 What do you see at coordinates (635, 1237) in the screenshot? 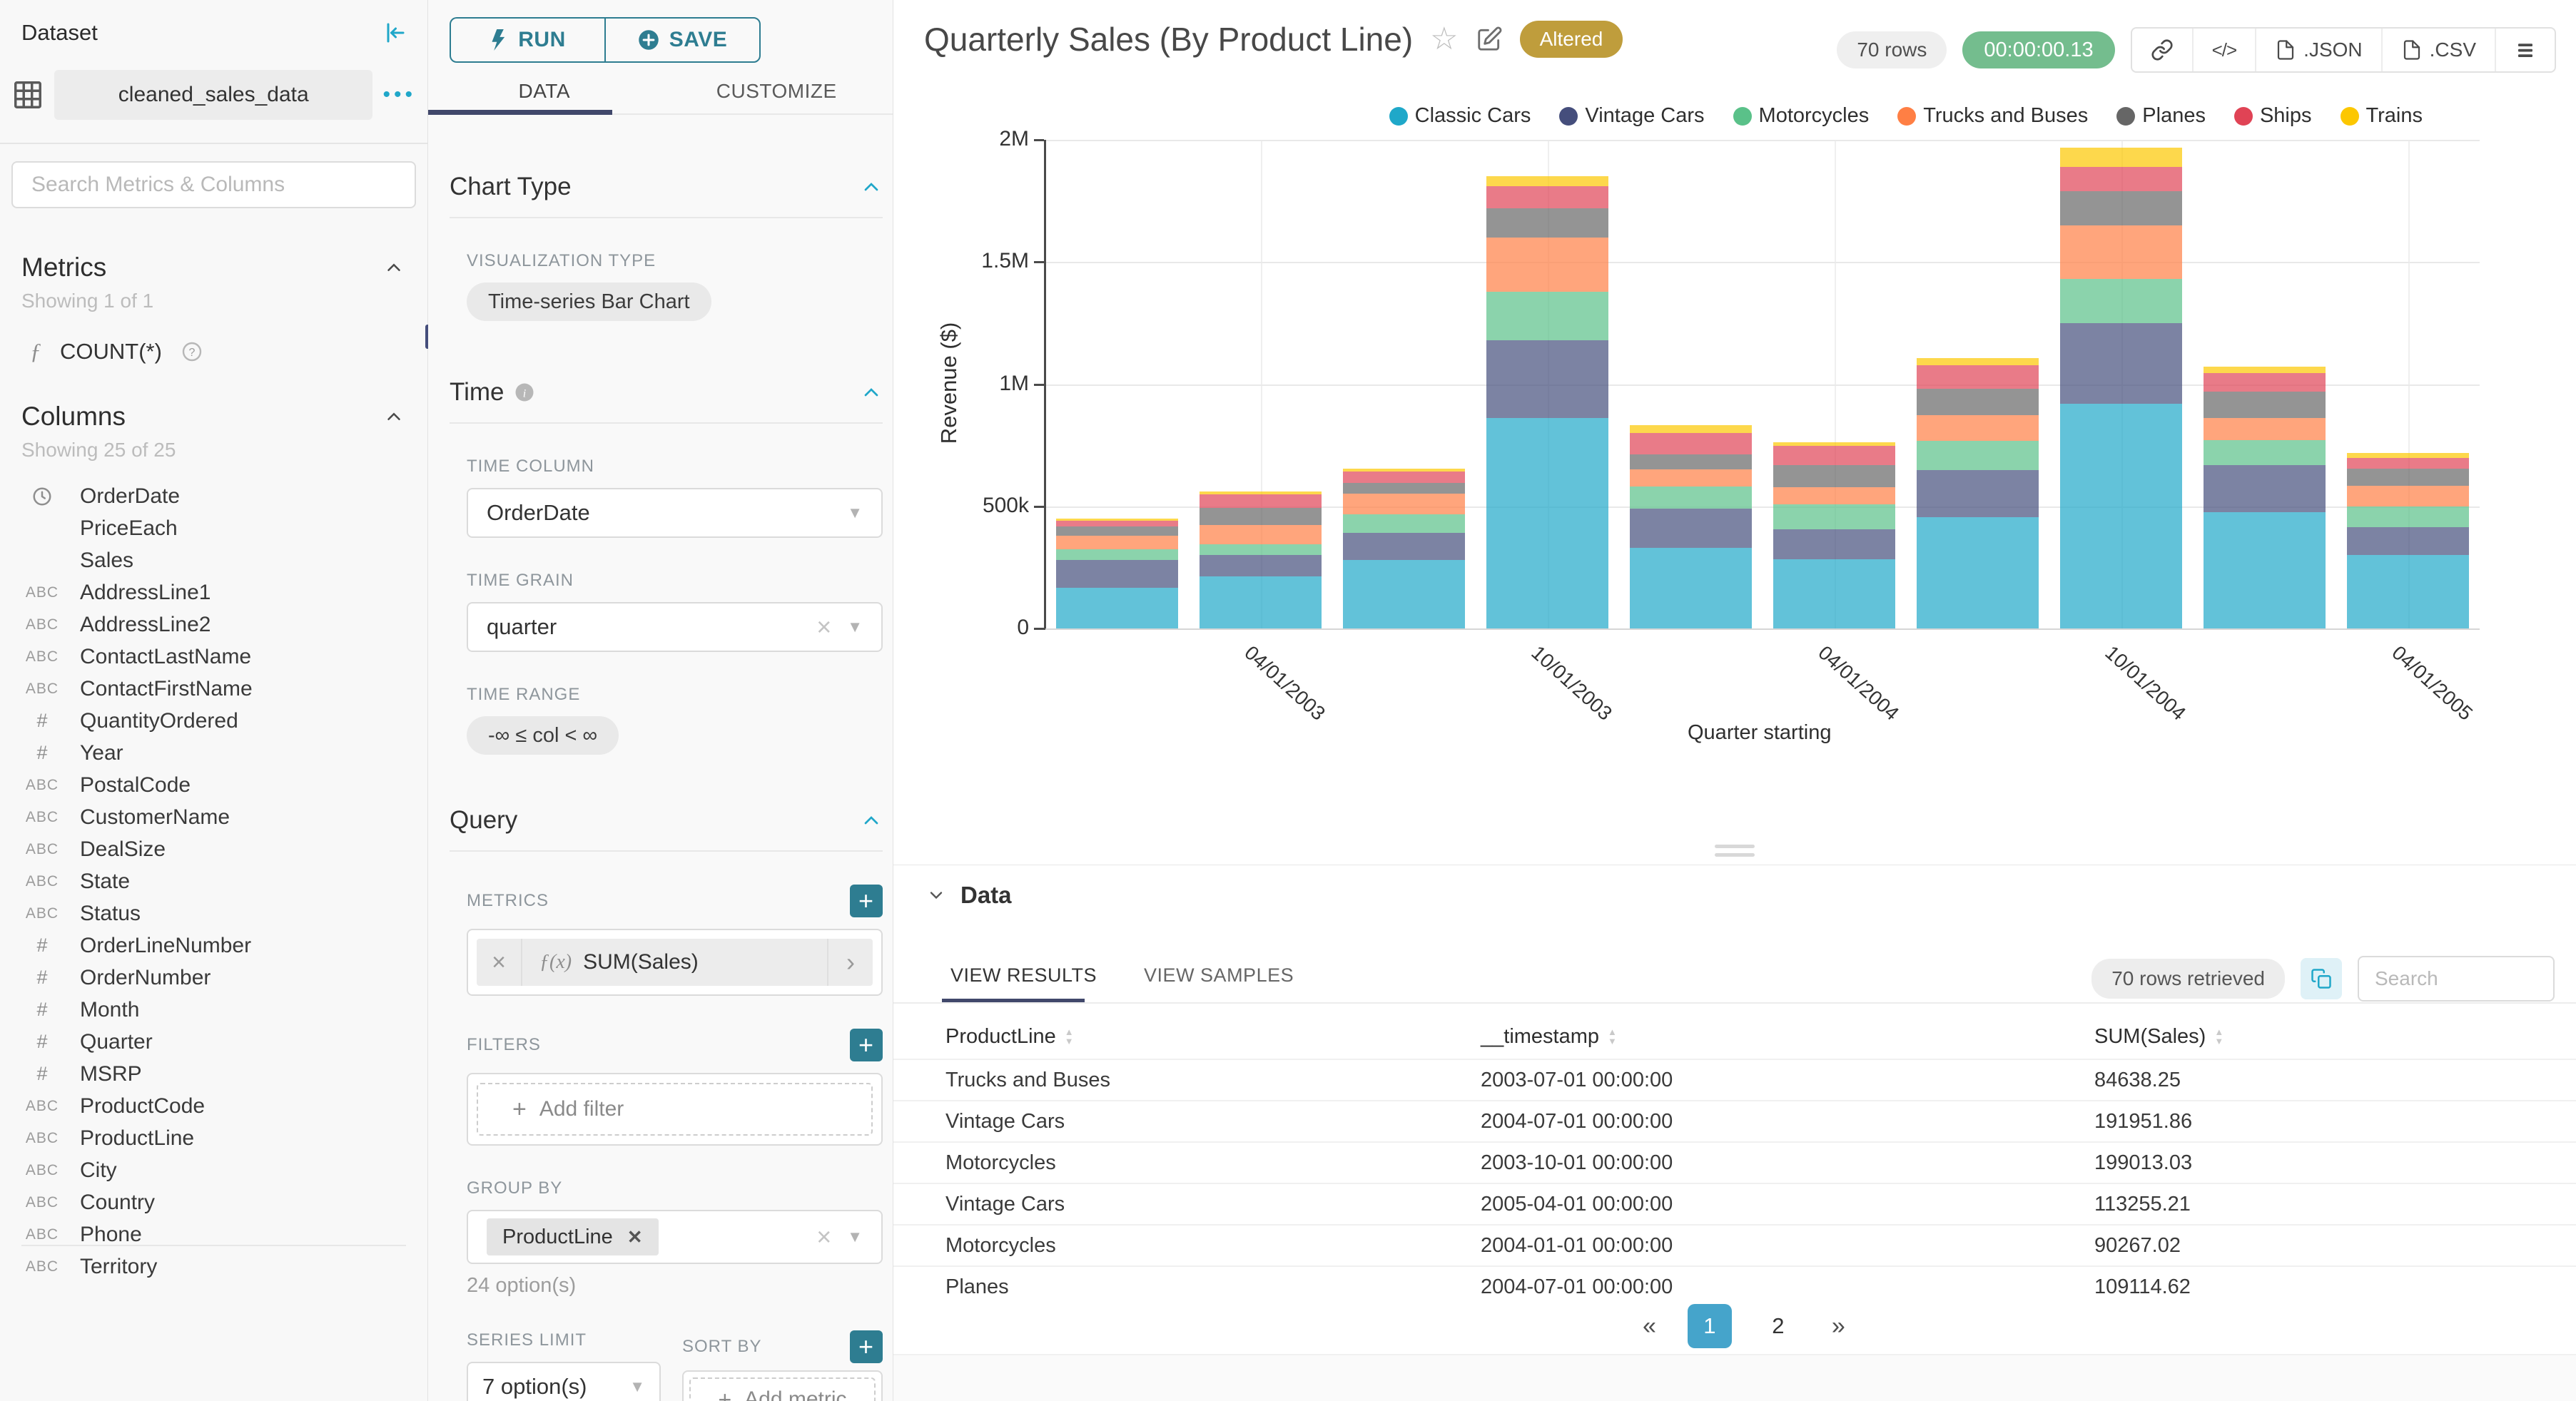
I see `remove-chip-icon: ✕` at bounding box center [635, 1237].